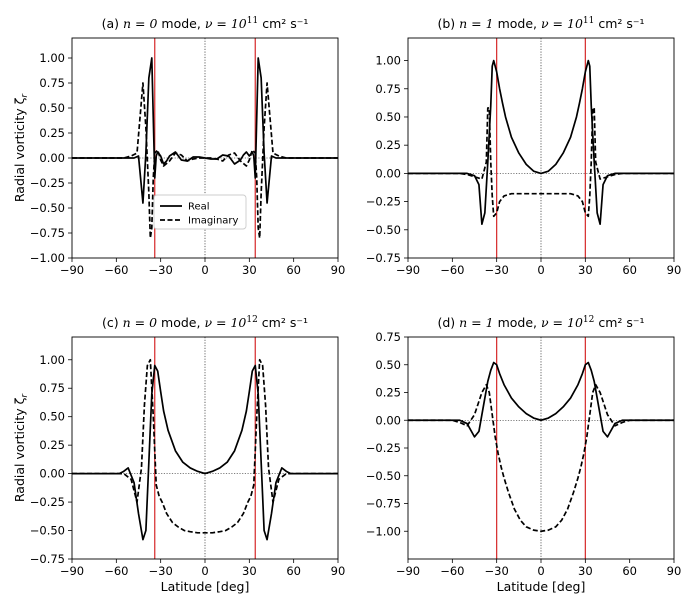  What do you see at coordinates (205, 23) in the screenshot?
I see `panel-title: (a) n = 0 mode, ν = 1011 cm² s⁻¹` at bounding box center [205, 23].